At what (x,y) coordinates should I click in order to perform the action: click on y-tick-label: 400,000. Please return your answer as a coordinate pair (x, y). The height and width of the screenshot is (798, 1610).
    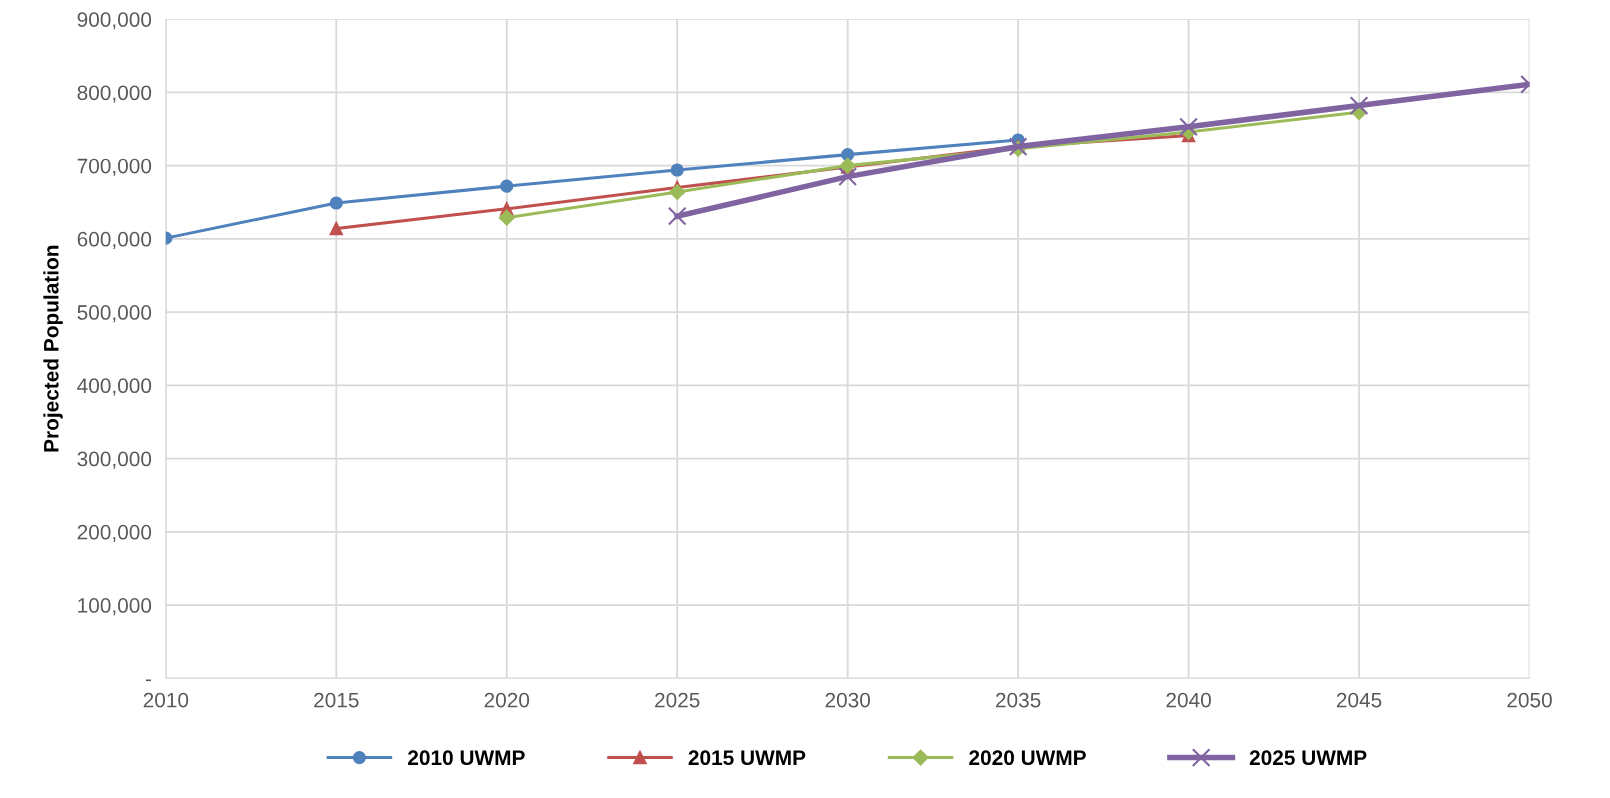
    Looking at the image, I should click on (114, 387).